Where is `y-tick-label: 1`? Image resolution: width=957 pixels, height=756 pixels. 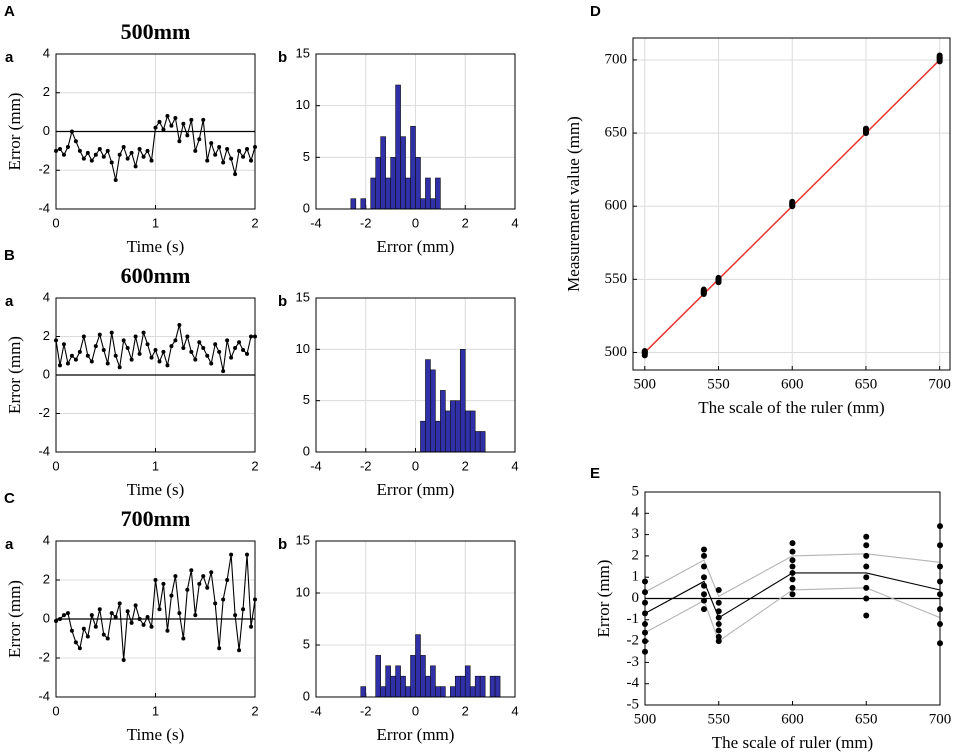
y-tick-label: 1 is located at coordinates (636, 577).